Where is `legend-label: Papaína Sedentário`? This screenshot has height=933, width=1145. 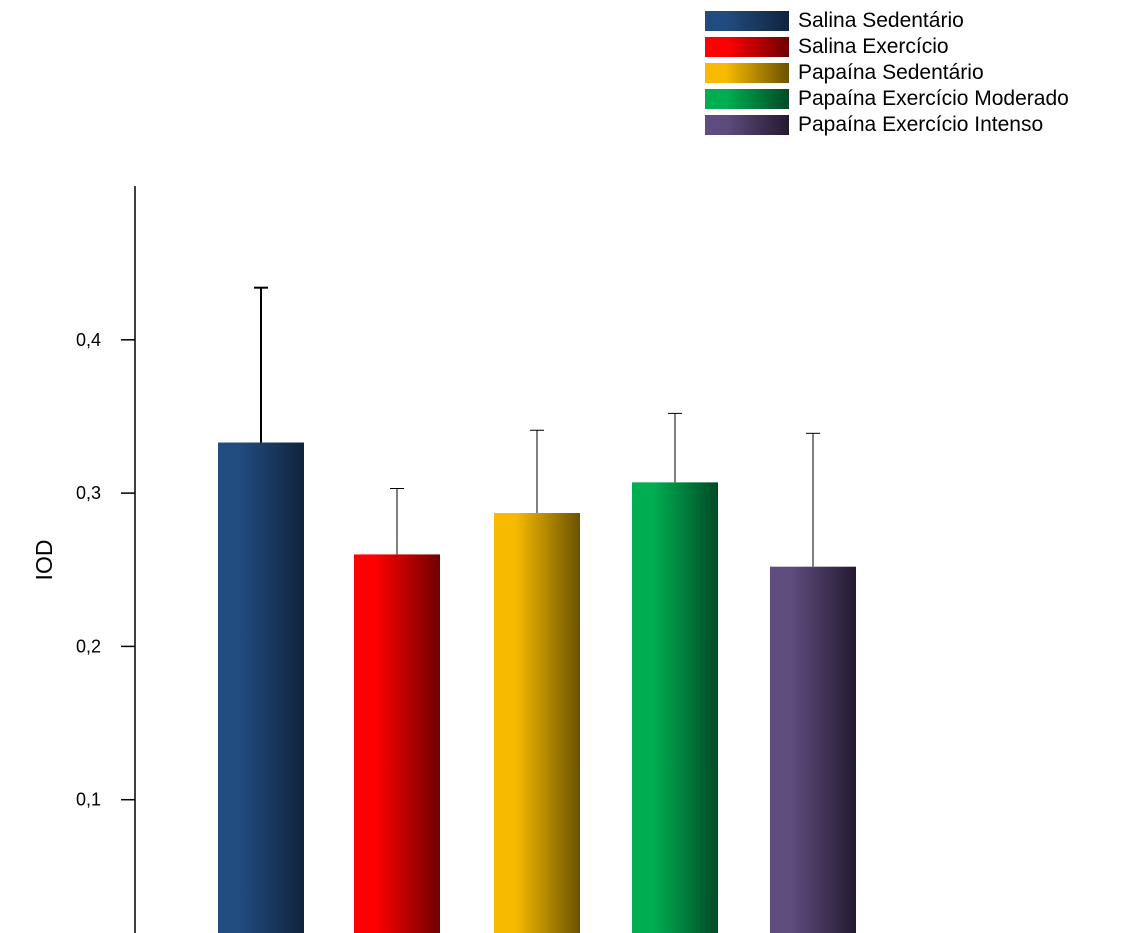
legend-label: Papaína Sedentário is located at coordinates (891, 72).